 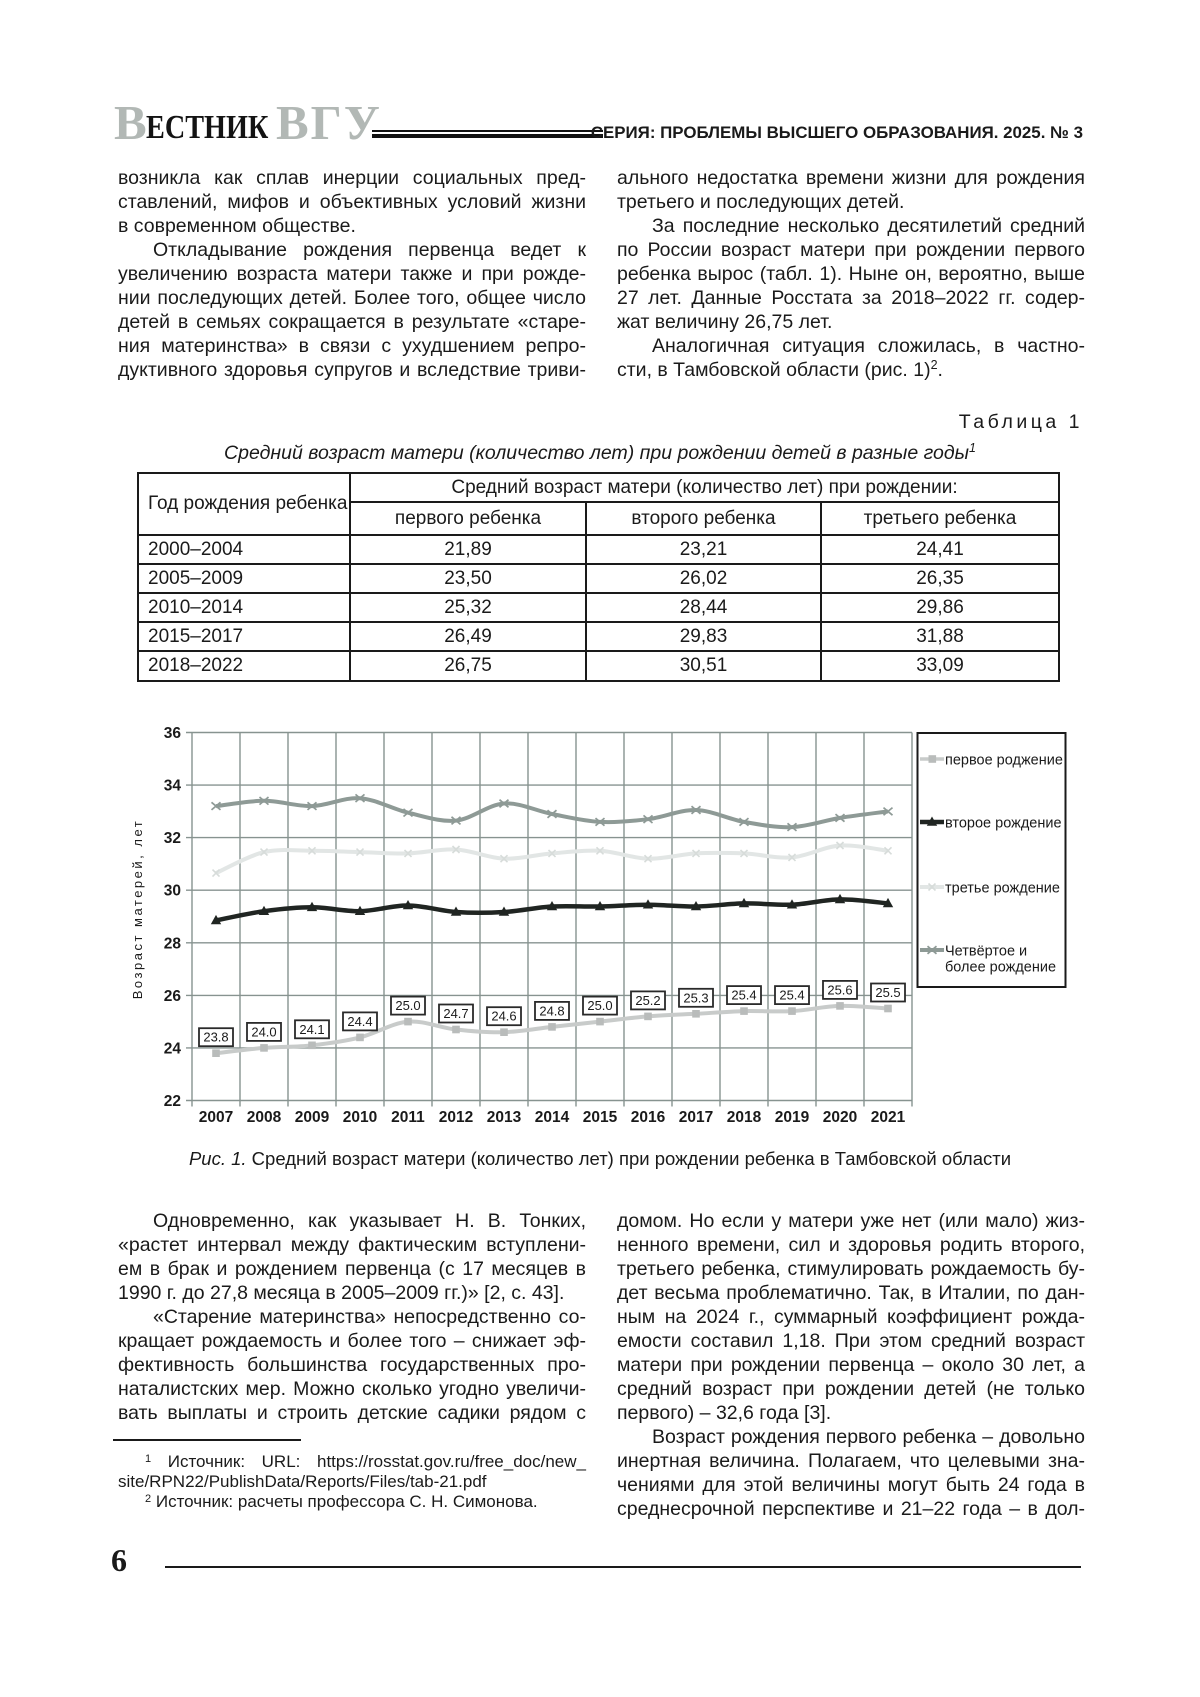 I want to click on svg-text: 24.4, so click(x=359, y=1021).